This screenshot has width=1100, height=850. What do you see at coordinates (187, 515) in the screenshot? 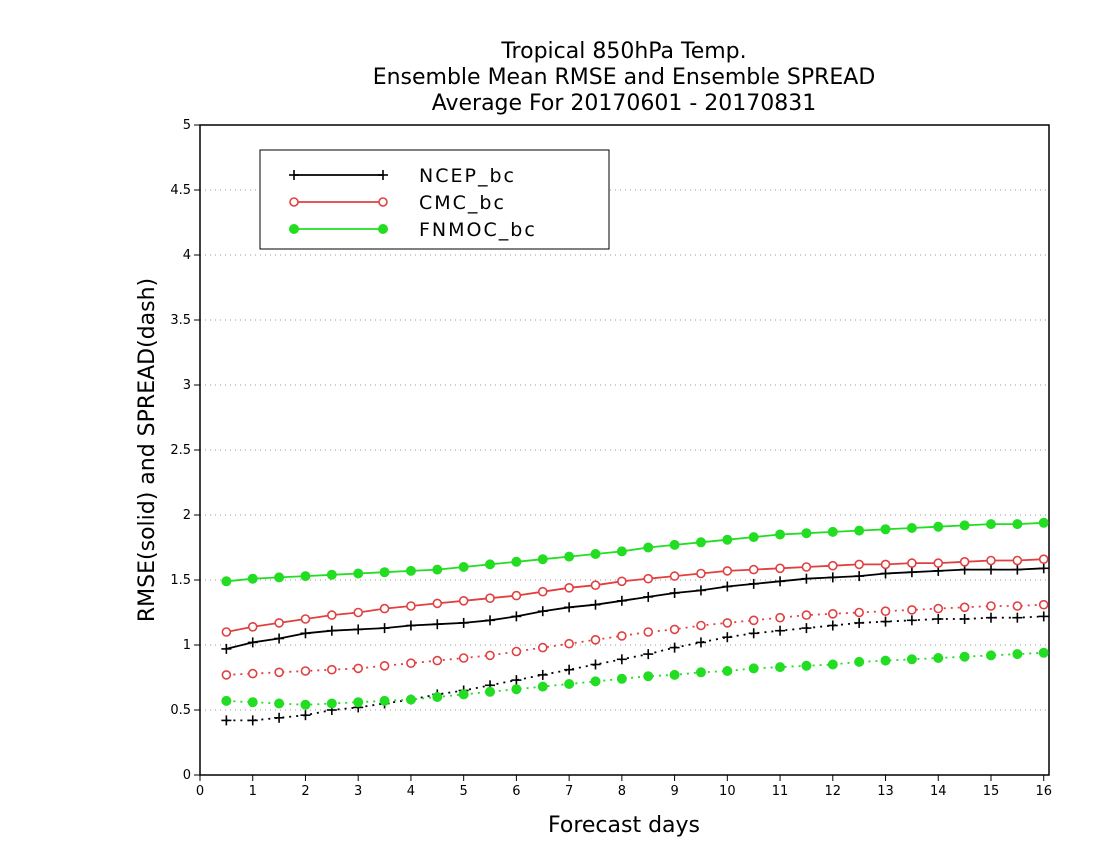
I see `y-tick-label: 2` at bounding box center [187, 515].